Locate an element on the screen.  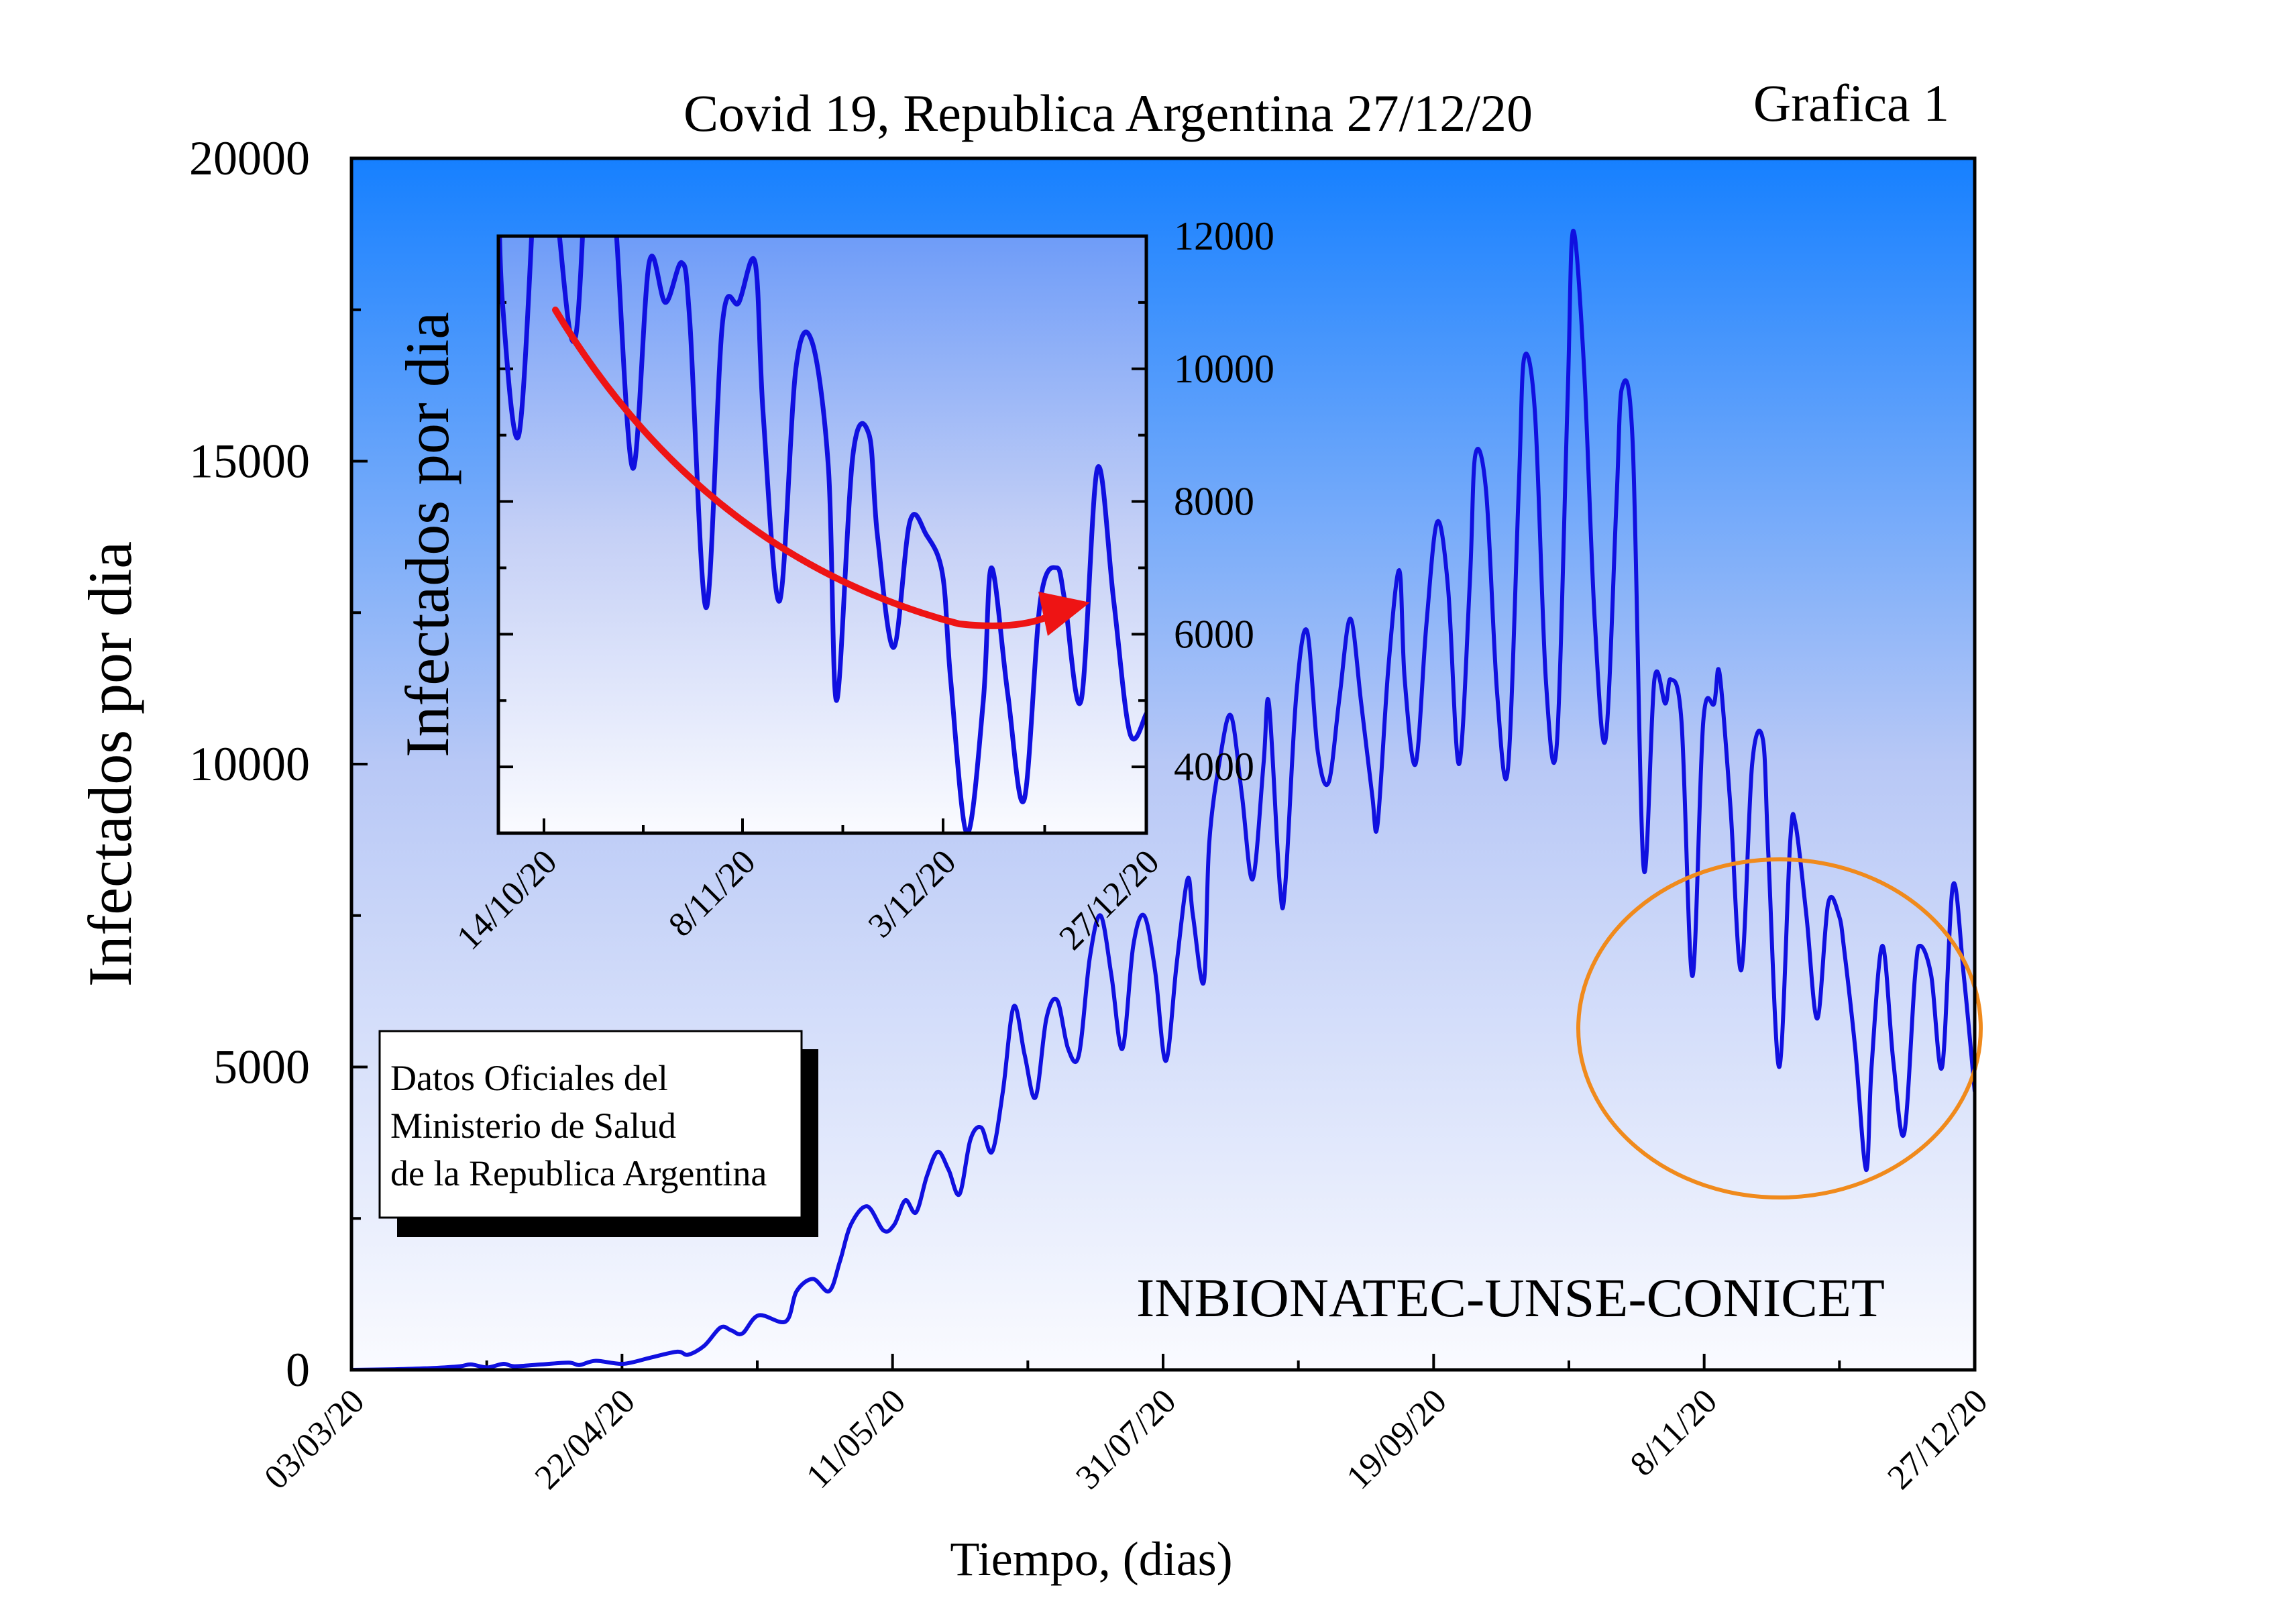
main-y-tick-labels: 0 5000 10000 15000 20000 is located at coordinates (249, 764).